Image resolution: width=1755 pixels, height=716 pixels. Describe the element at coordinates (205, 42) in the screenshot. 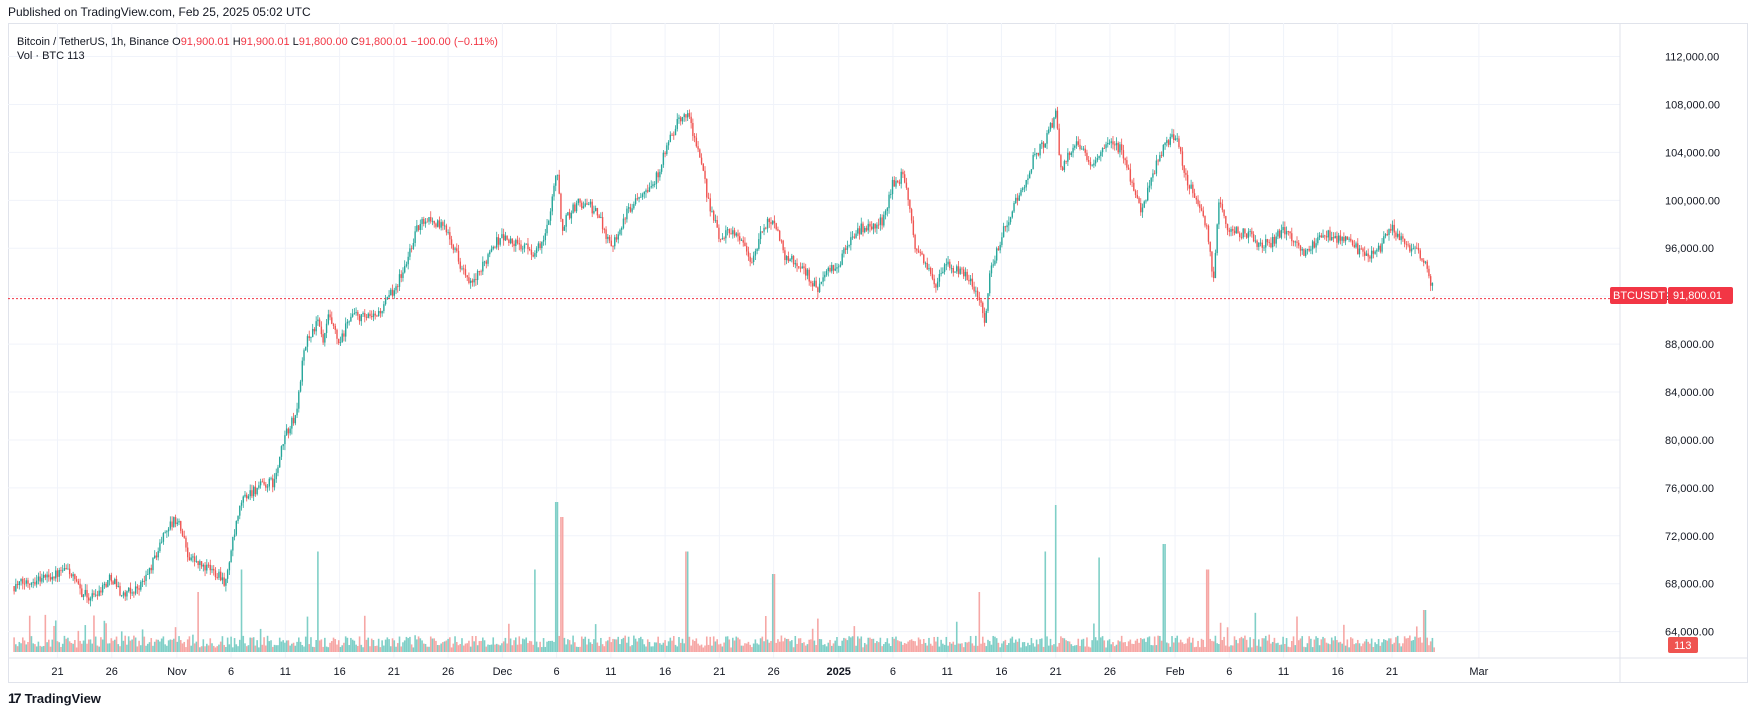

I see `open-value: 91,900.01` at that location.